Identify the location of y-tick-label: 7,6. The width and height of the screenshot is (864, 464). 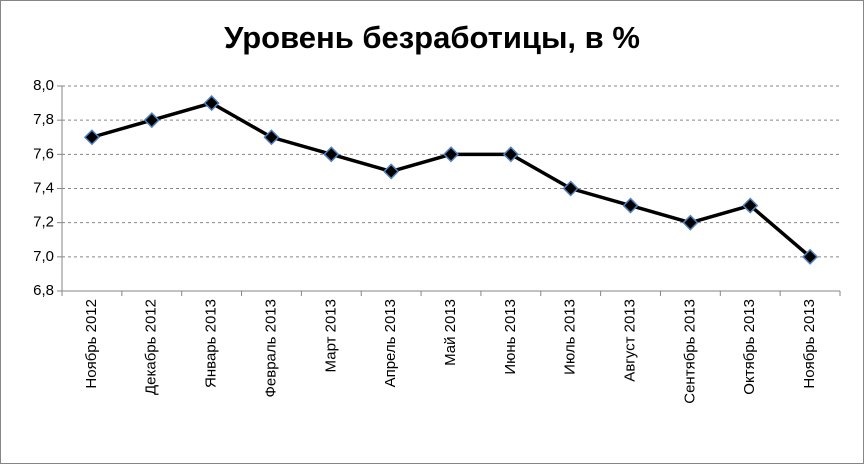
(43, 153).